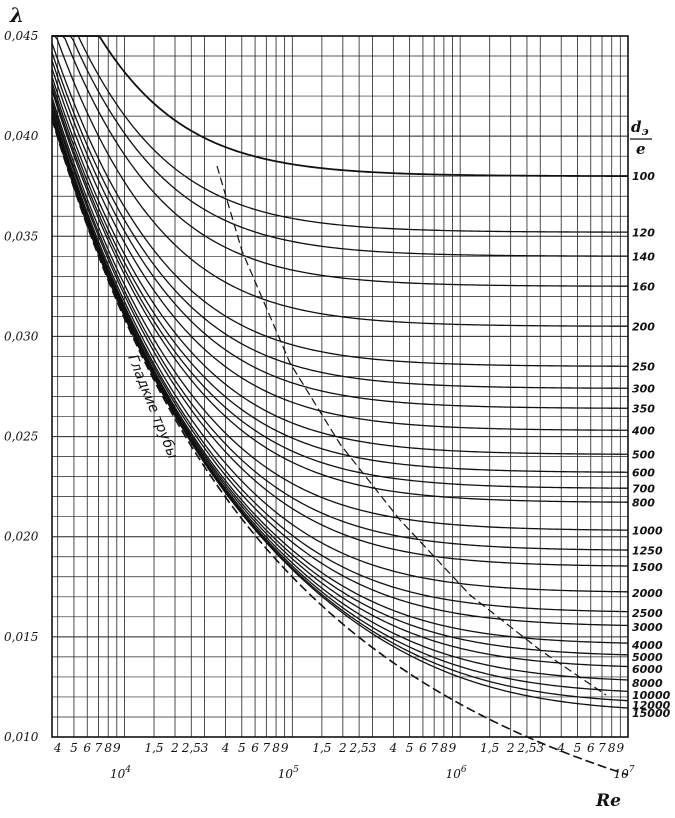  I want to click on param-label-bottom: e, so click(641, 149).